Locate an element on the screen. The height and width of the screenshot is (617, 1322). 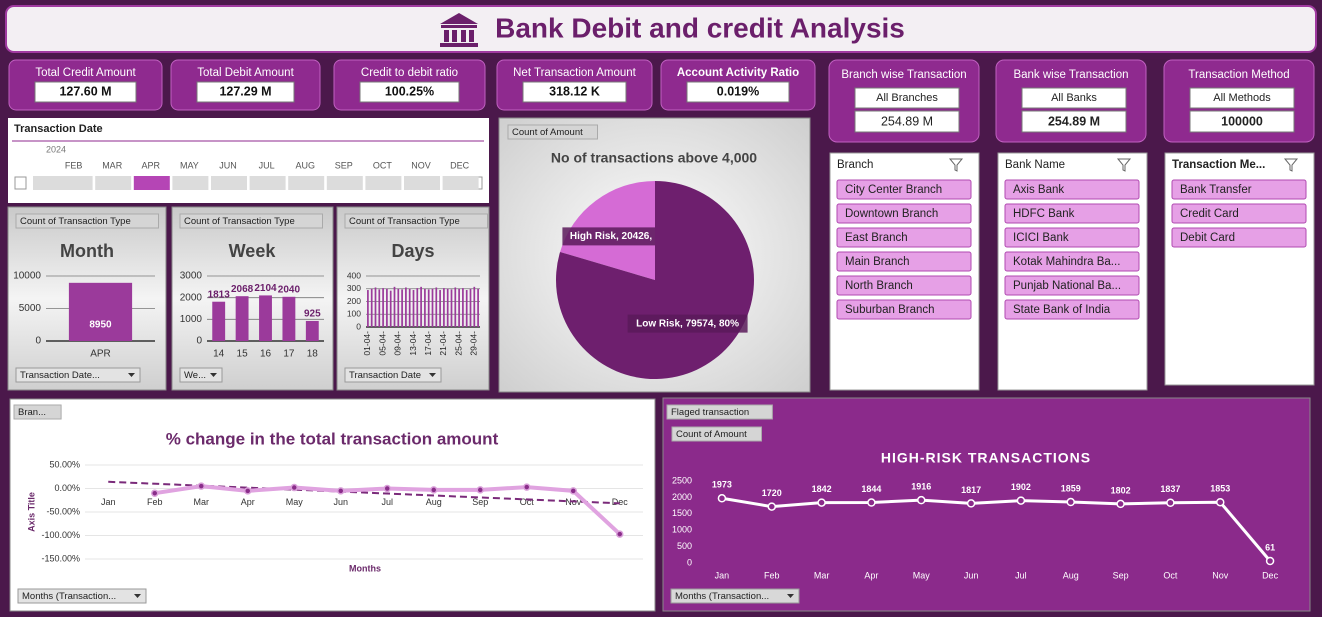
slicer-item-label: HDFC Bank is located at coordinates (1044, 214).